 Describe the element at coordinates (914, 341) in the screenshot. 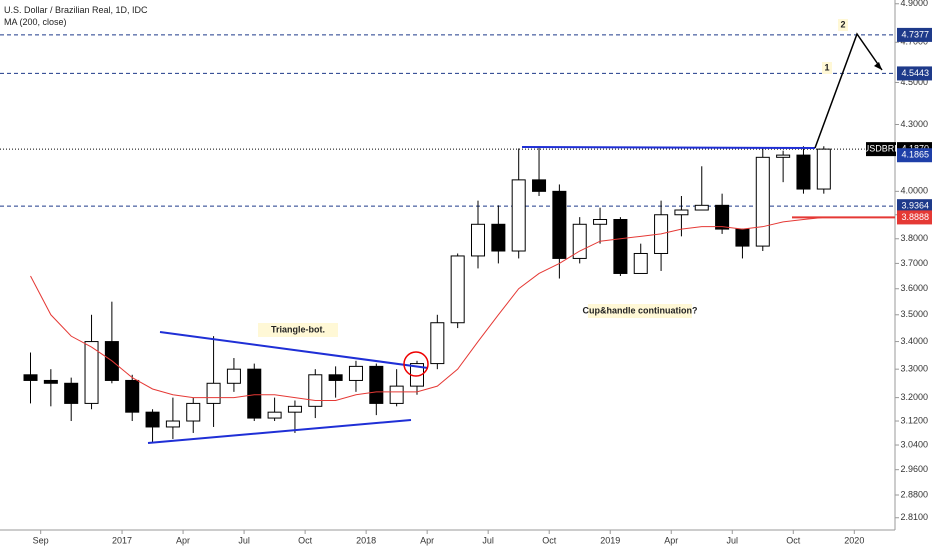

I see `y-tick-label: 3.4000` at that location.